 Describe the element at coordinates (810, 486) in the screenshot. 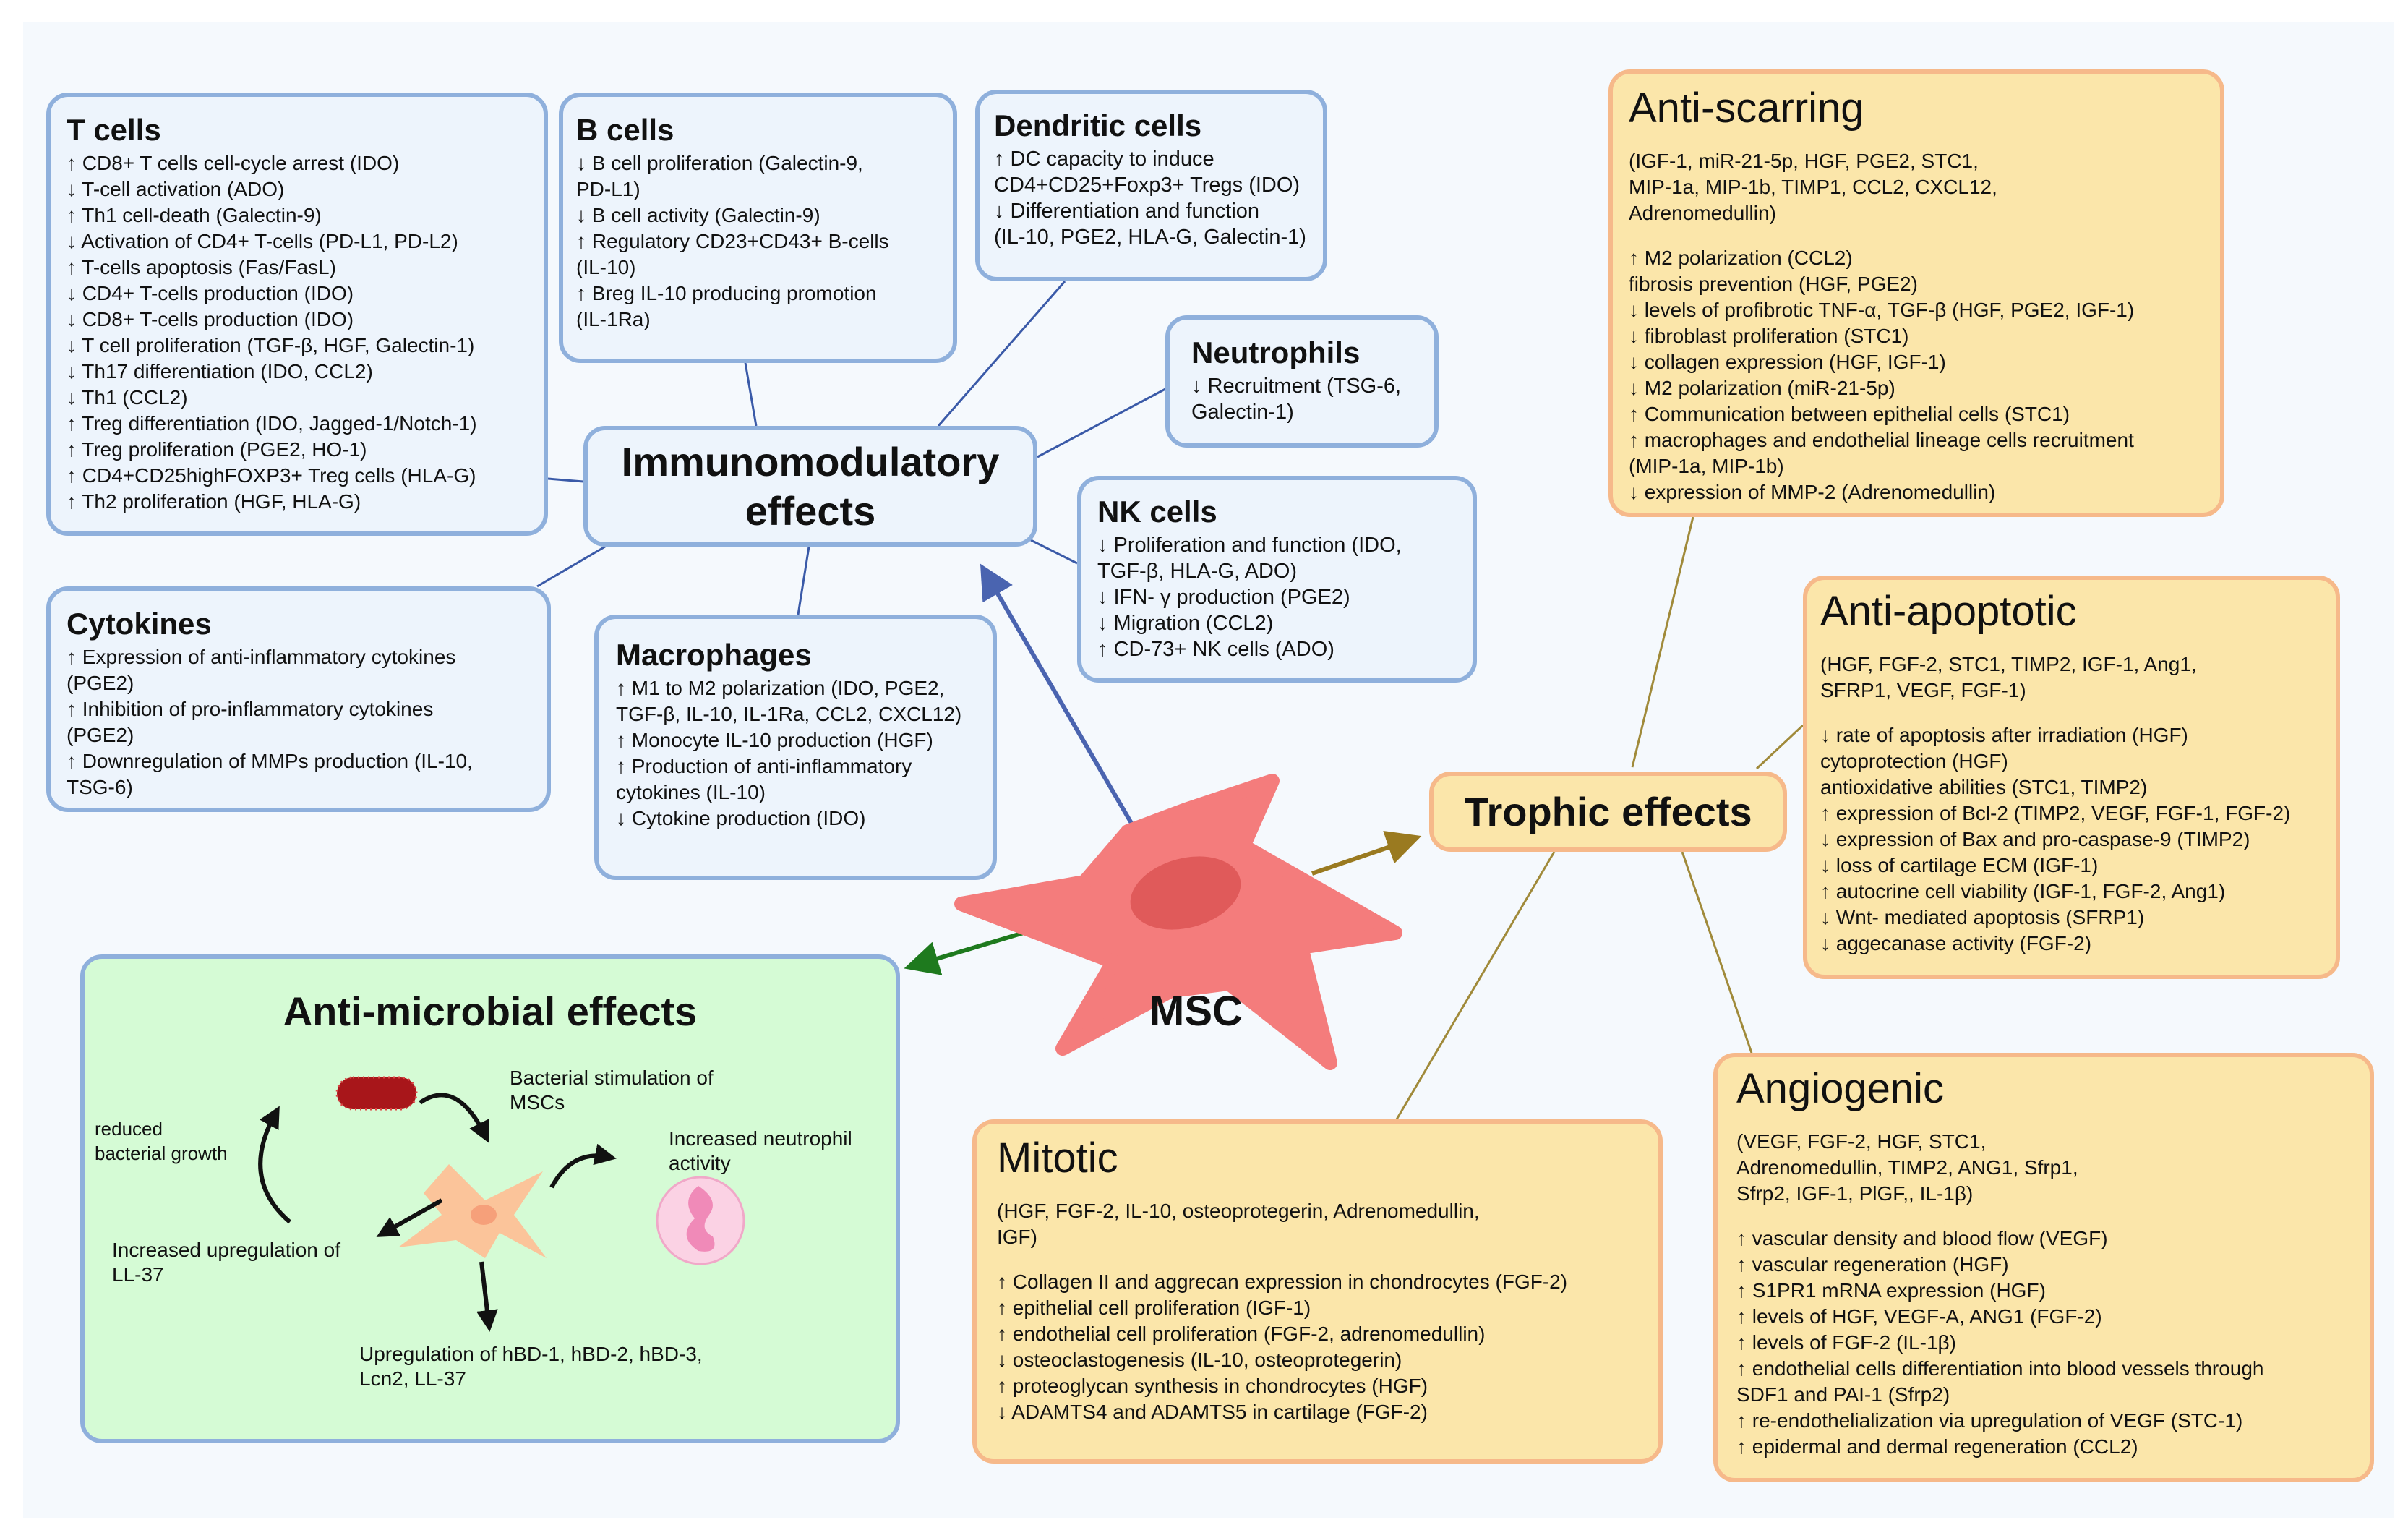

I see `immunomodulatory-effects-node: Immunomodulatory effects` at that location.